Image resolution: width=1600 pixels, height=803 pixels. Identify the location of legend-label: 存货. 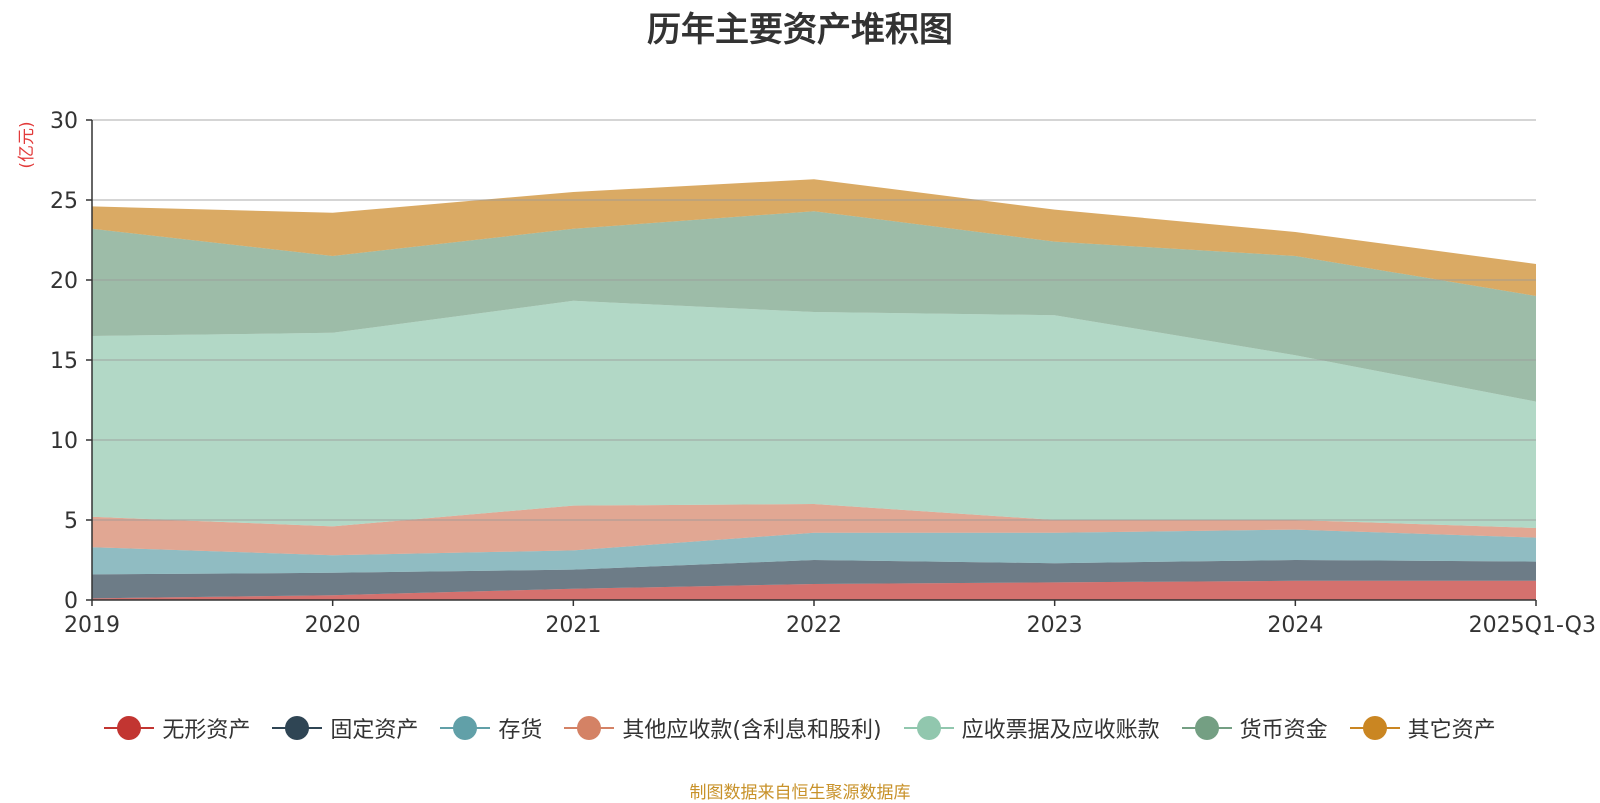
(520, 730).